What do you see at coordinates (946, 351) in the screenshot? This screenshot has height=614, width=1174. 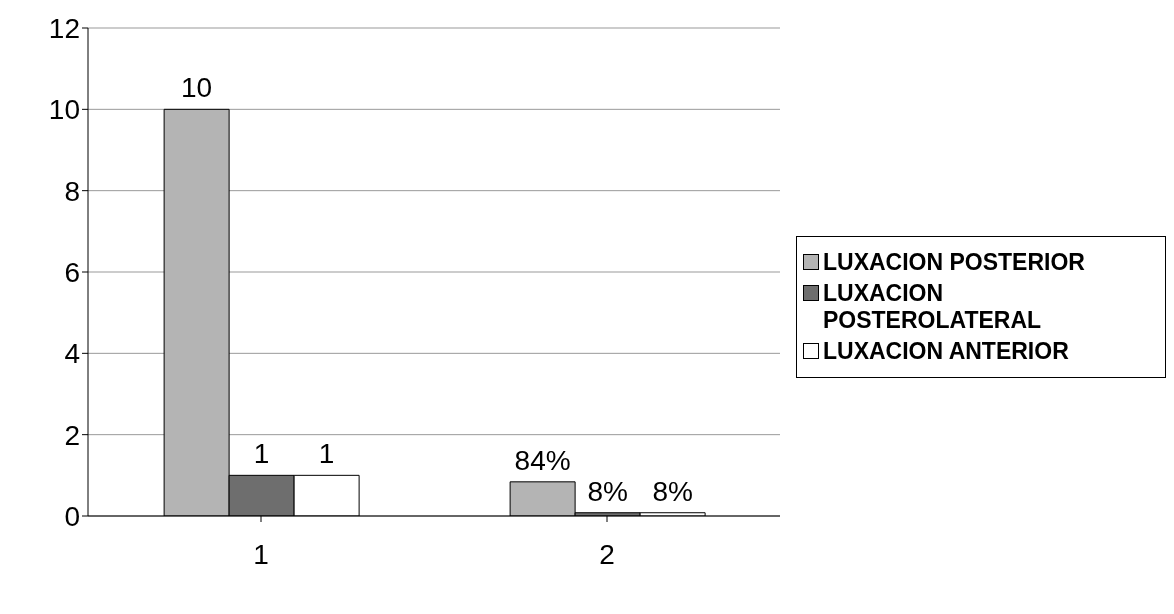 I see `legend-label: LUXACION ANTERIOR` at bounding box center [946, 351].